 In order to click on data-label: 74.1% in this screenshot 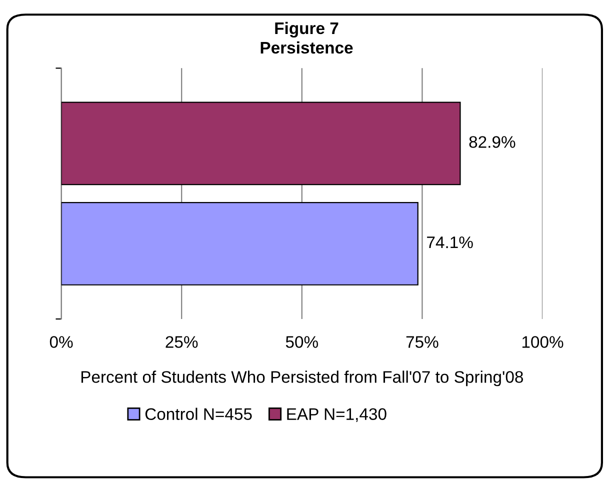, I will do `click(450, 242)`.